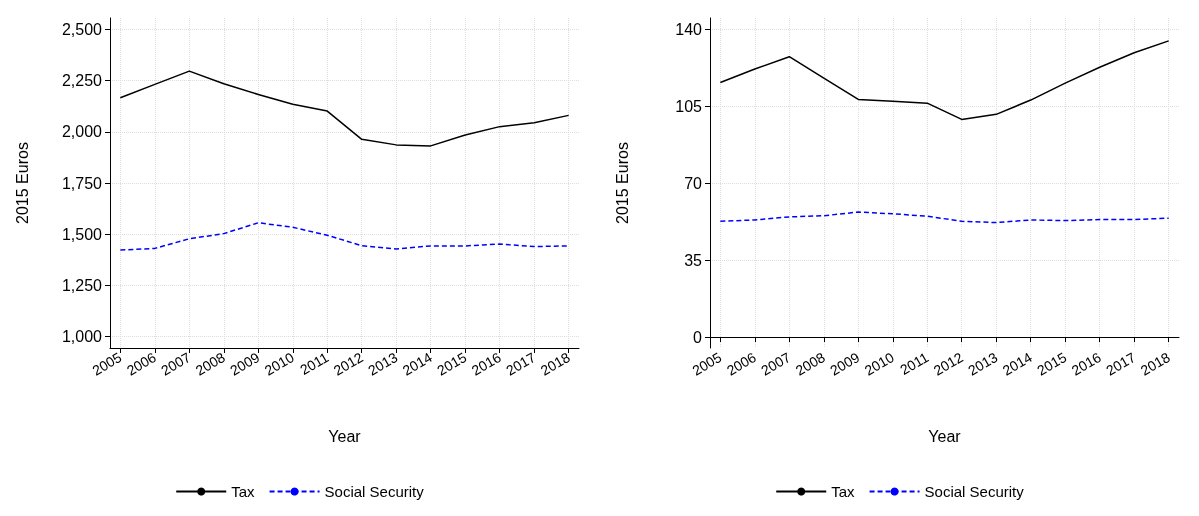 Image resolution: width=1199 pixels, height=516 pixels. I want to click on y-tick-label: 35, so click(693, 260).